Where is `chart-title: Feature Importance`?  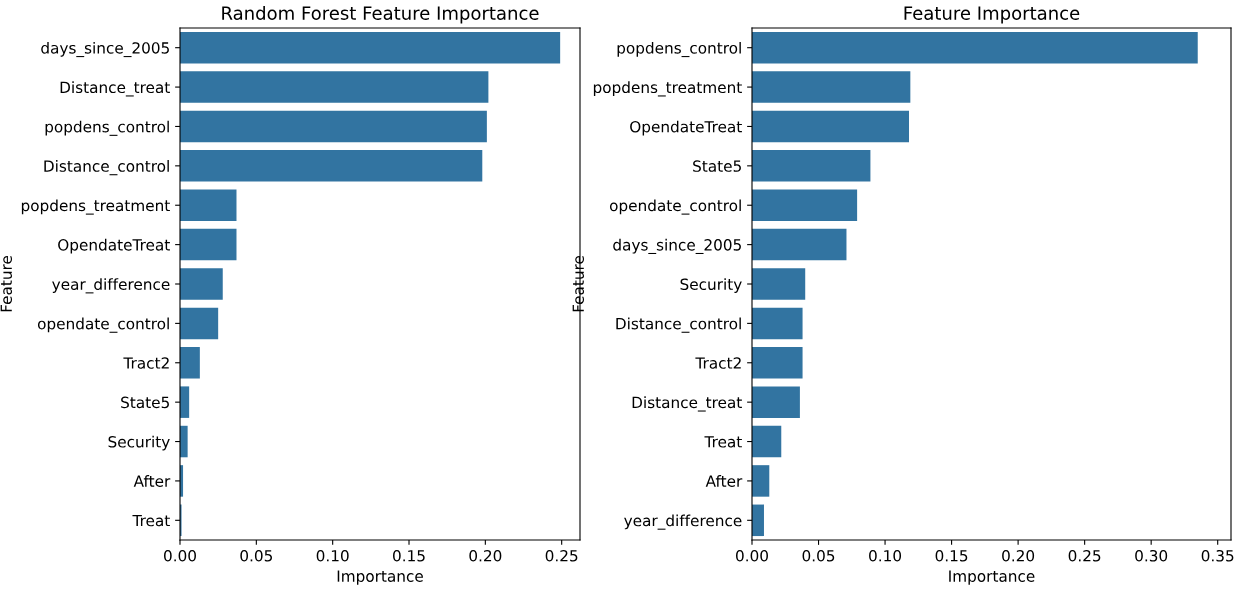 chart-title: Feature Importance is located at coordinates (992, 15).